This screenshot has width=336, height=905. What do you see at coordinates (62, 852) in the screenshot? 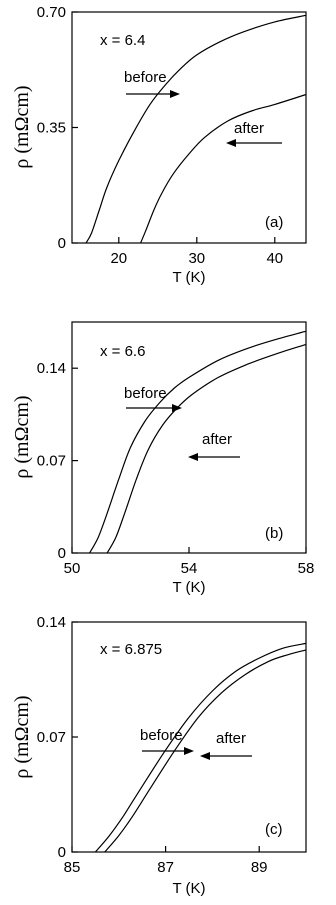
I see `panel-c-y-tick-label-0: 0` at bounding box center [62, 852].